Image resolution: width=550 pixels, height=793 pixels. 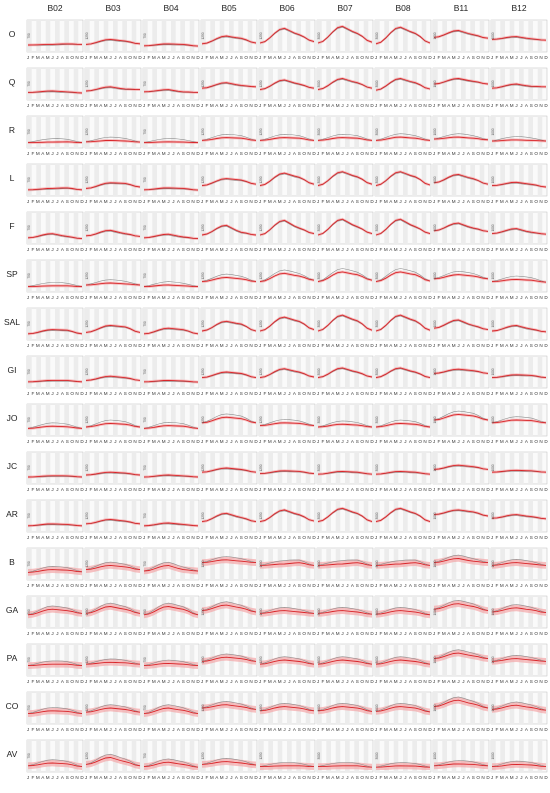 What do you see at coordinates (461, 138) in the screenshot?
I see `mean-uncertainty-band` at bounding box center [461, 138].